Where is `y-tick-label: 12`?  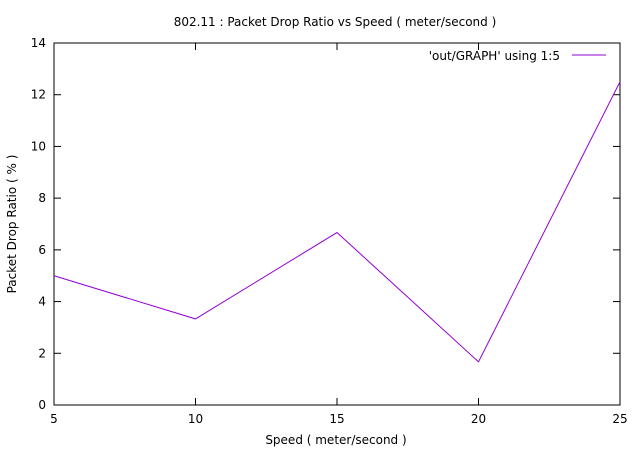 y-tick-label: 12 is located at coordinates (38, 95).